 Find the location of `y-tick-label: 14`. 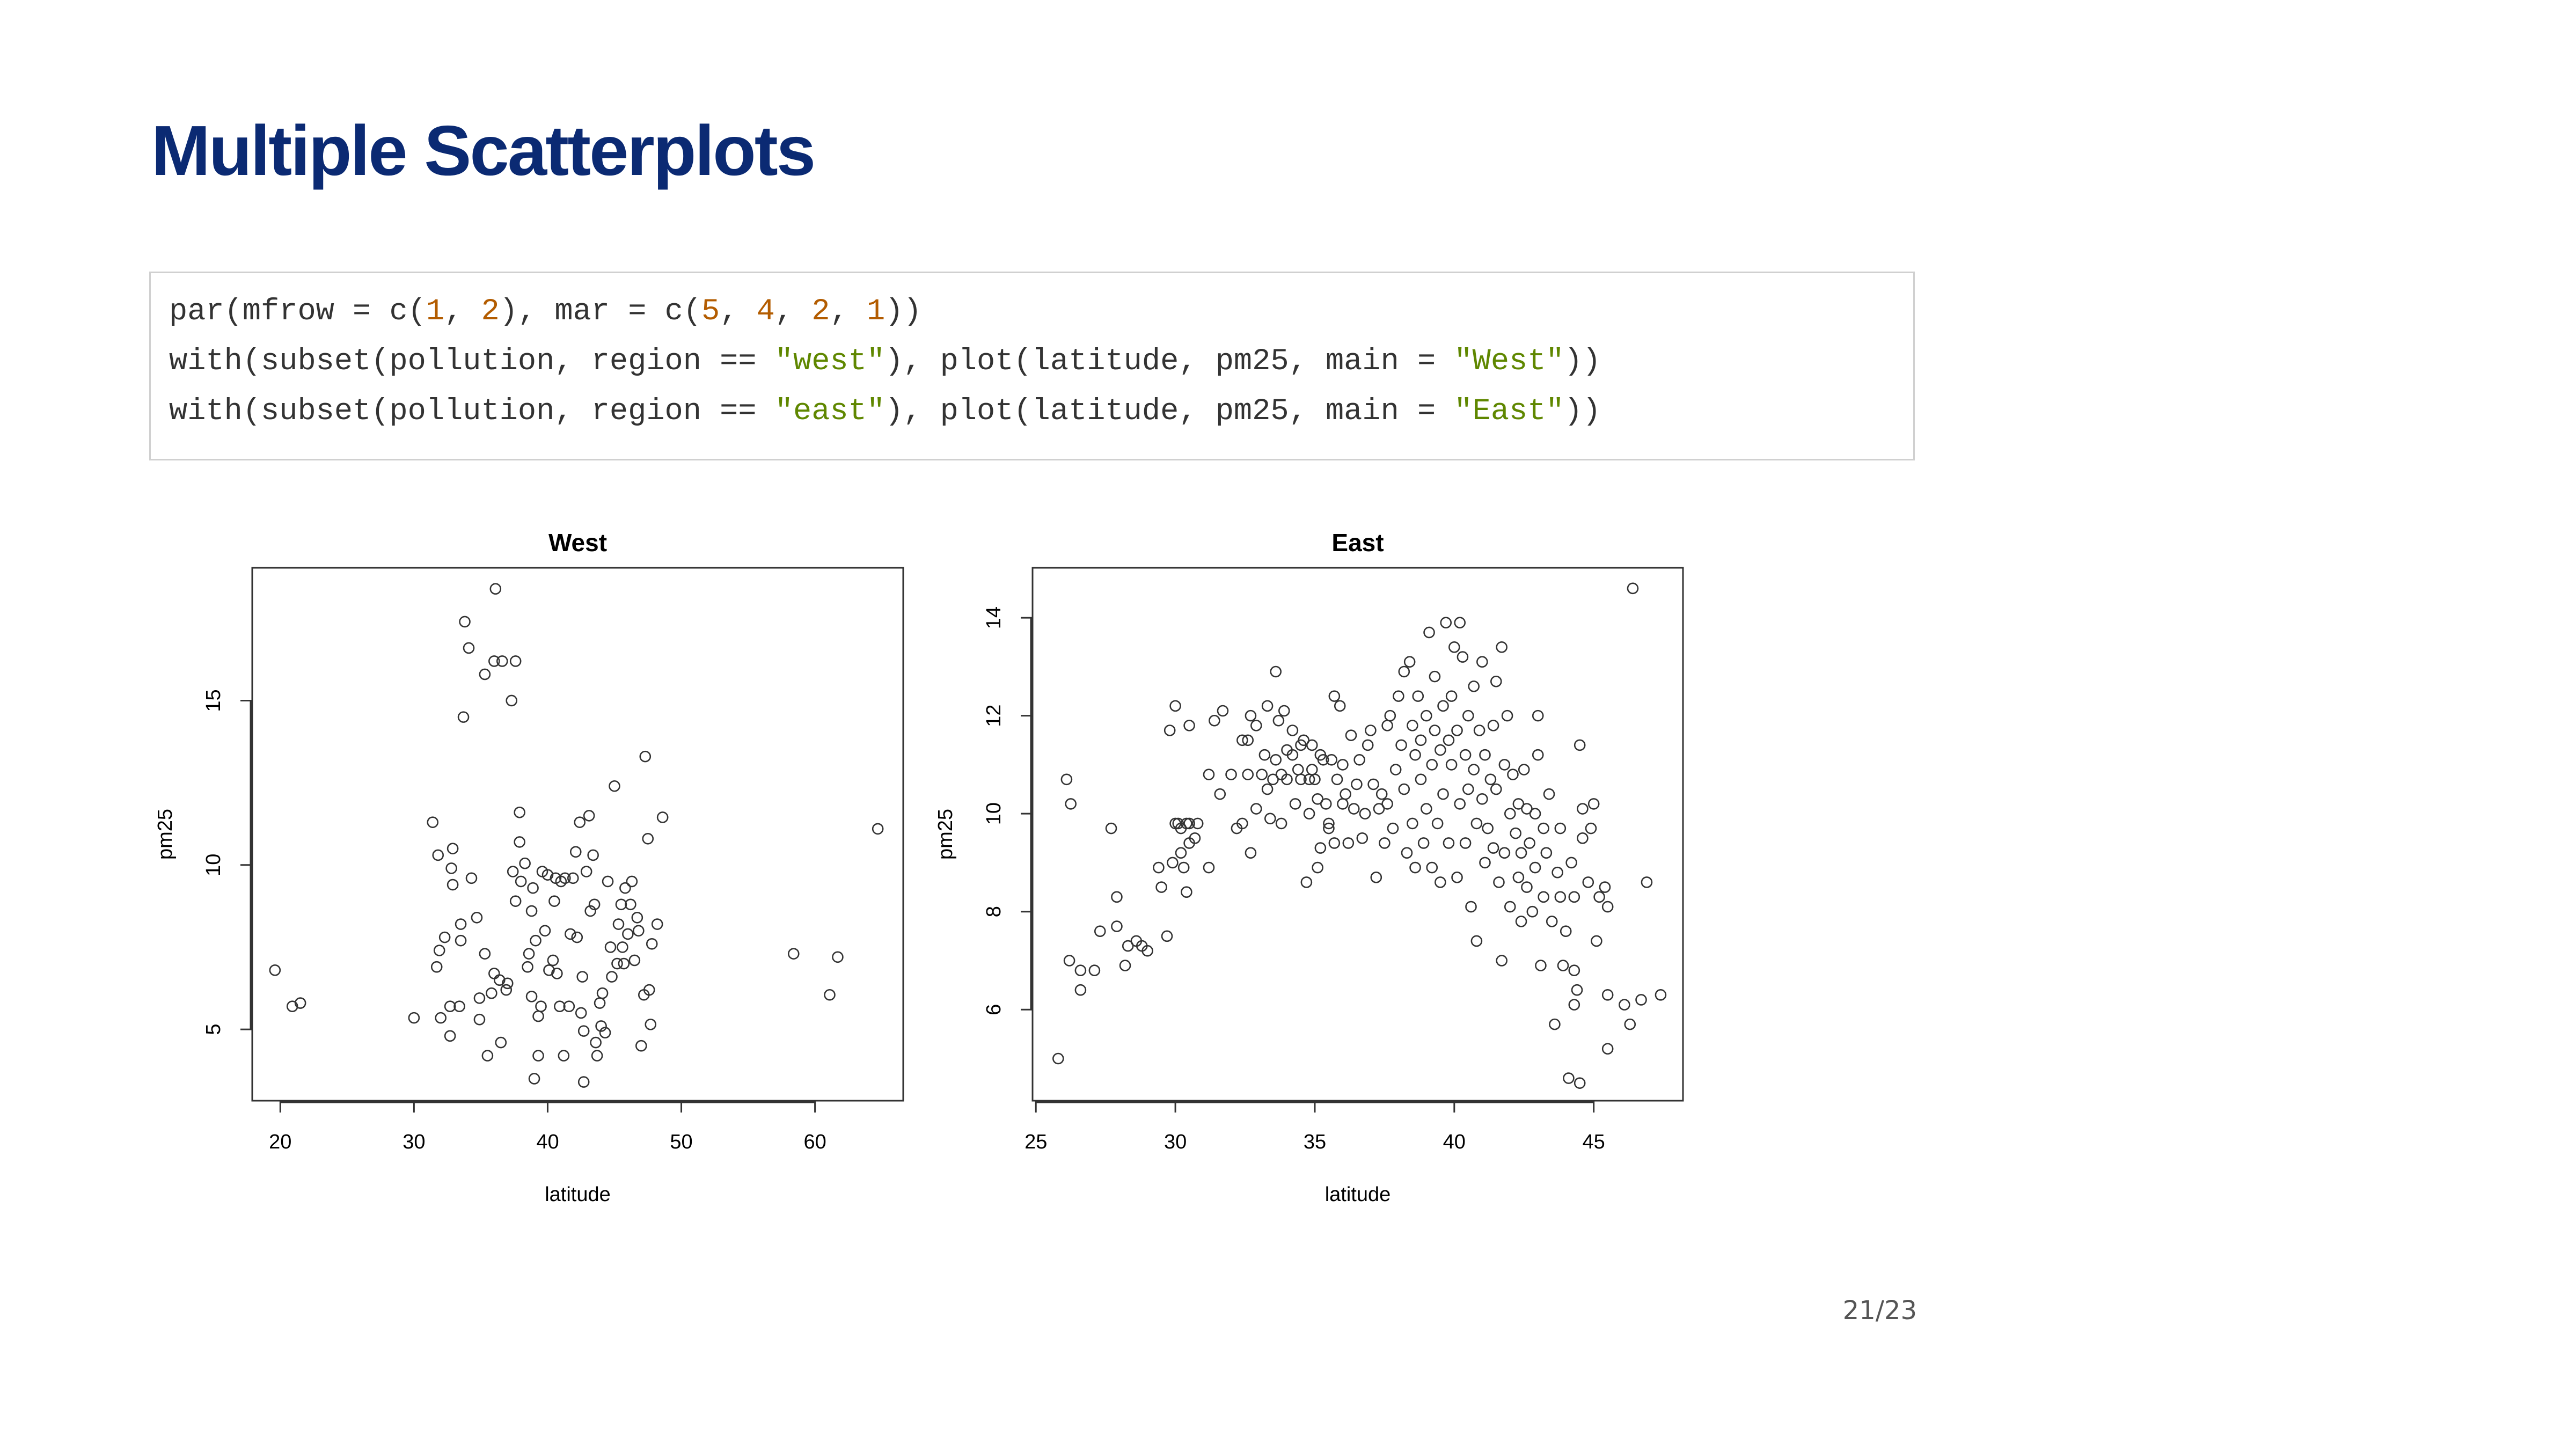

y-tick-label: 14 is located at coordinates (994, 617).